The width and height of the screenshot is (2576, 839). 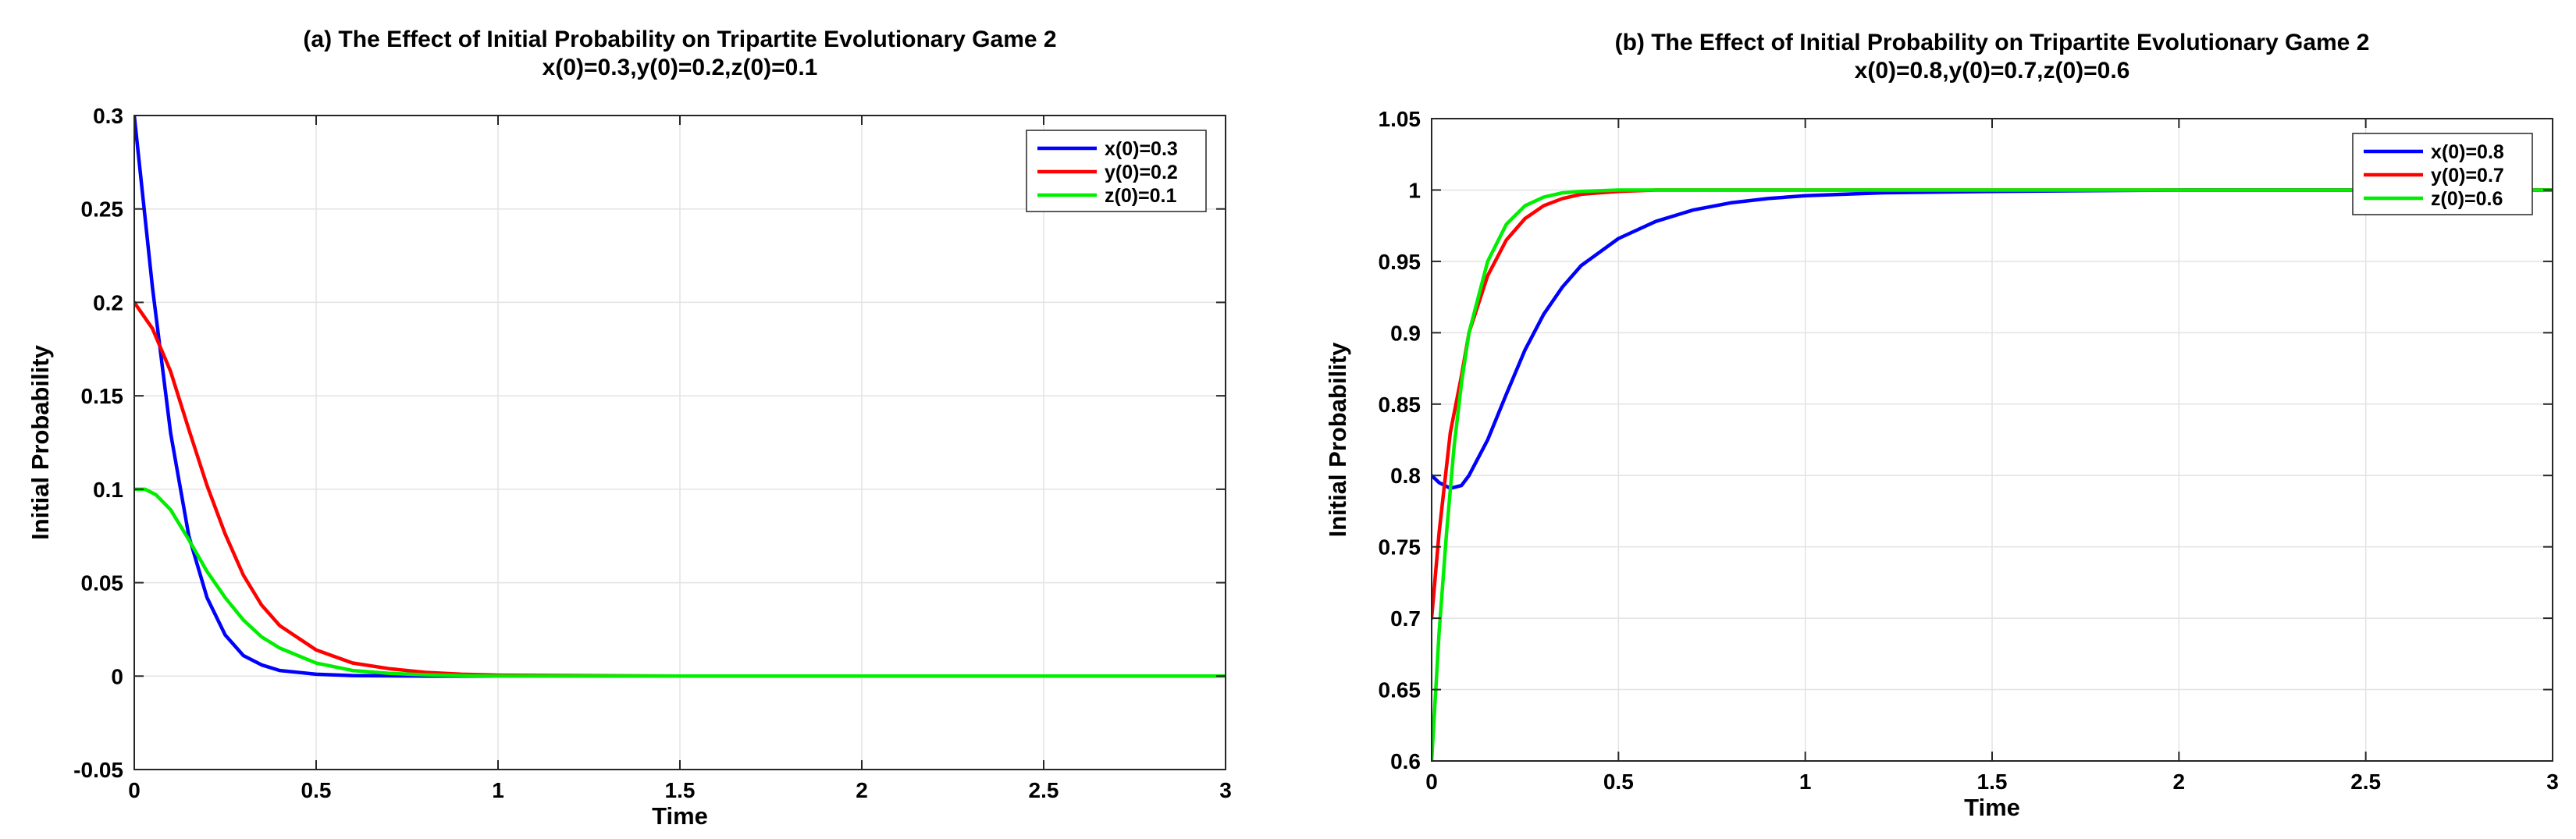 What do you see at coordinates (1992, 782) in the screenshot?
I see `chart2-x-tick-label: 1.5` at bounding box center [1992, 782].